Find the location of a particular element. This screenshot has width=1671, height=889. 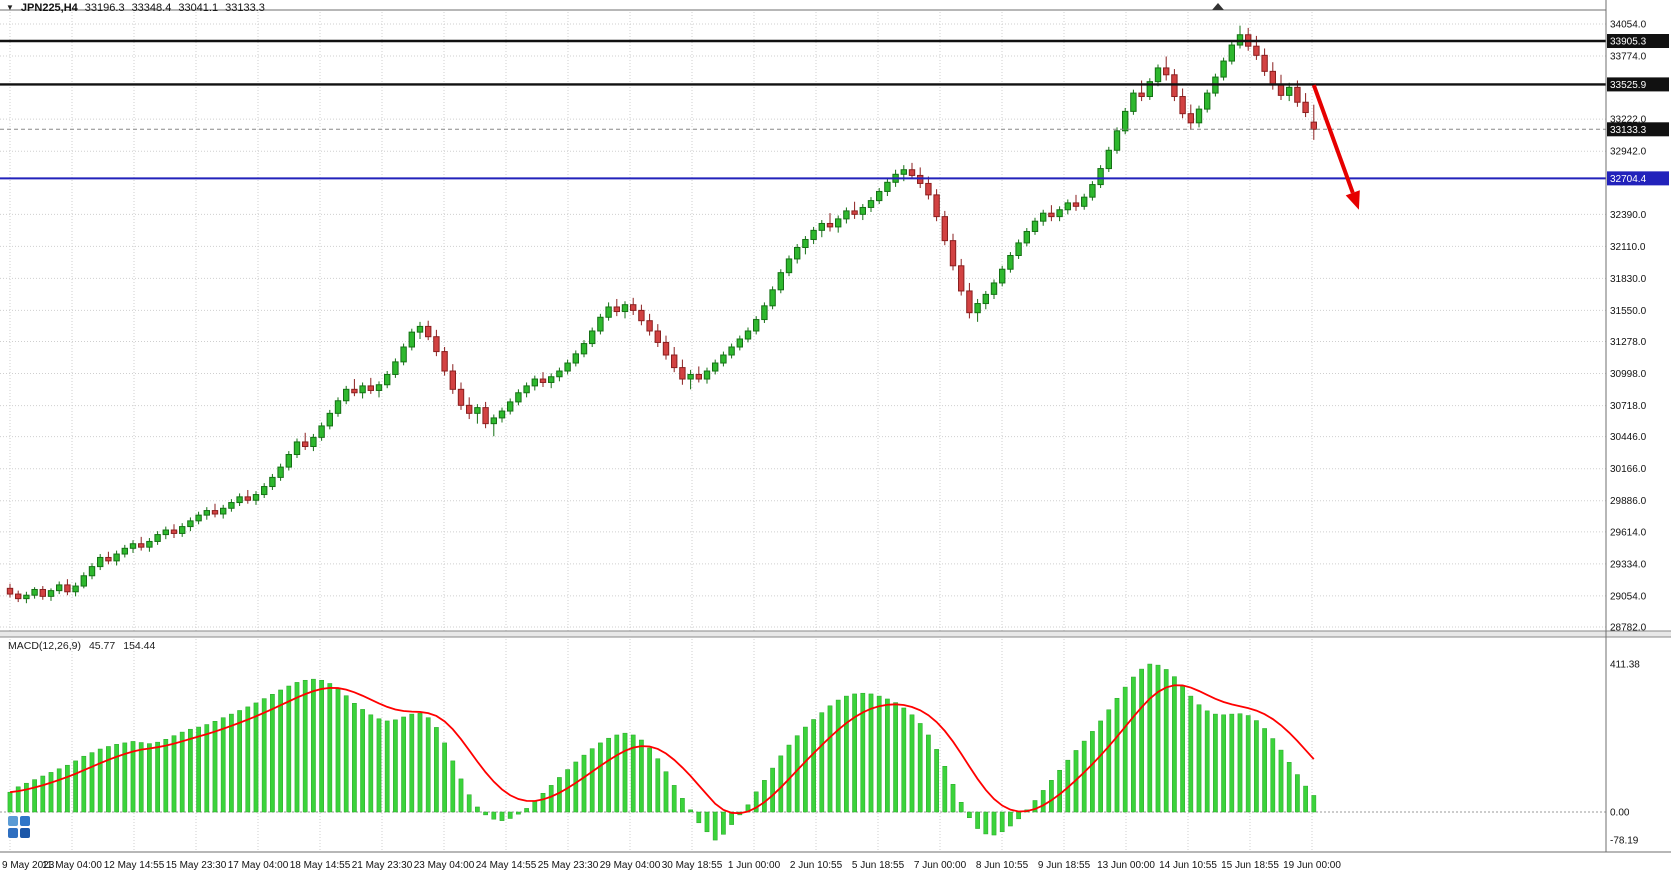

symbol-timeframe-label: JPN225,H4 is located at coordinates (49, 8).